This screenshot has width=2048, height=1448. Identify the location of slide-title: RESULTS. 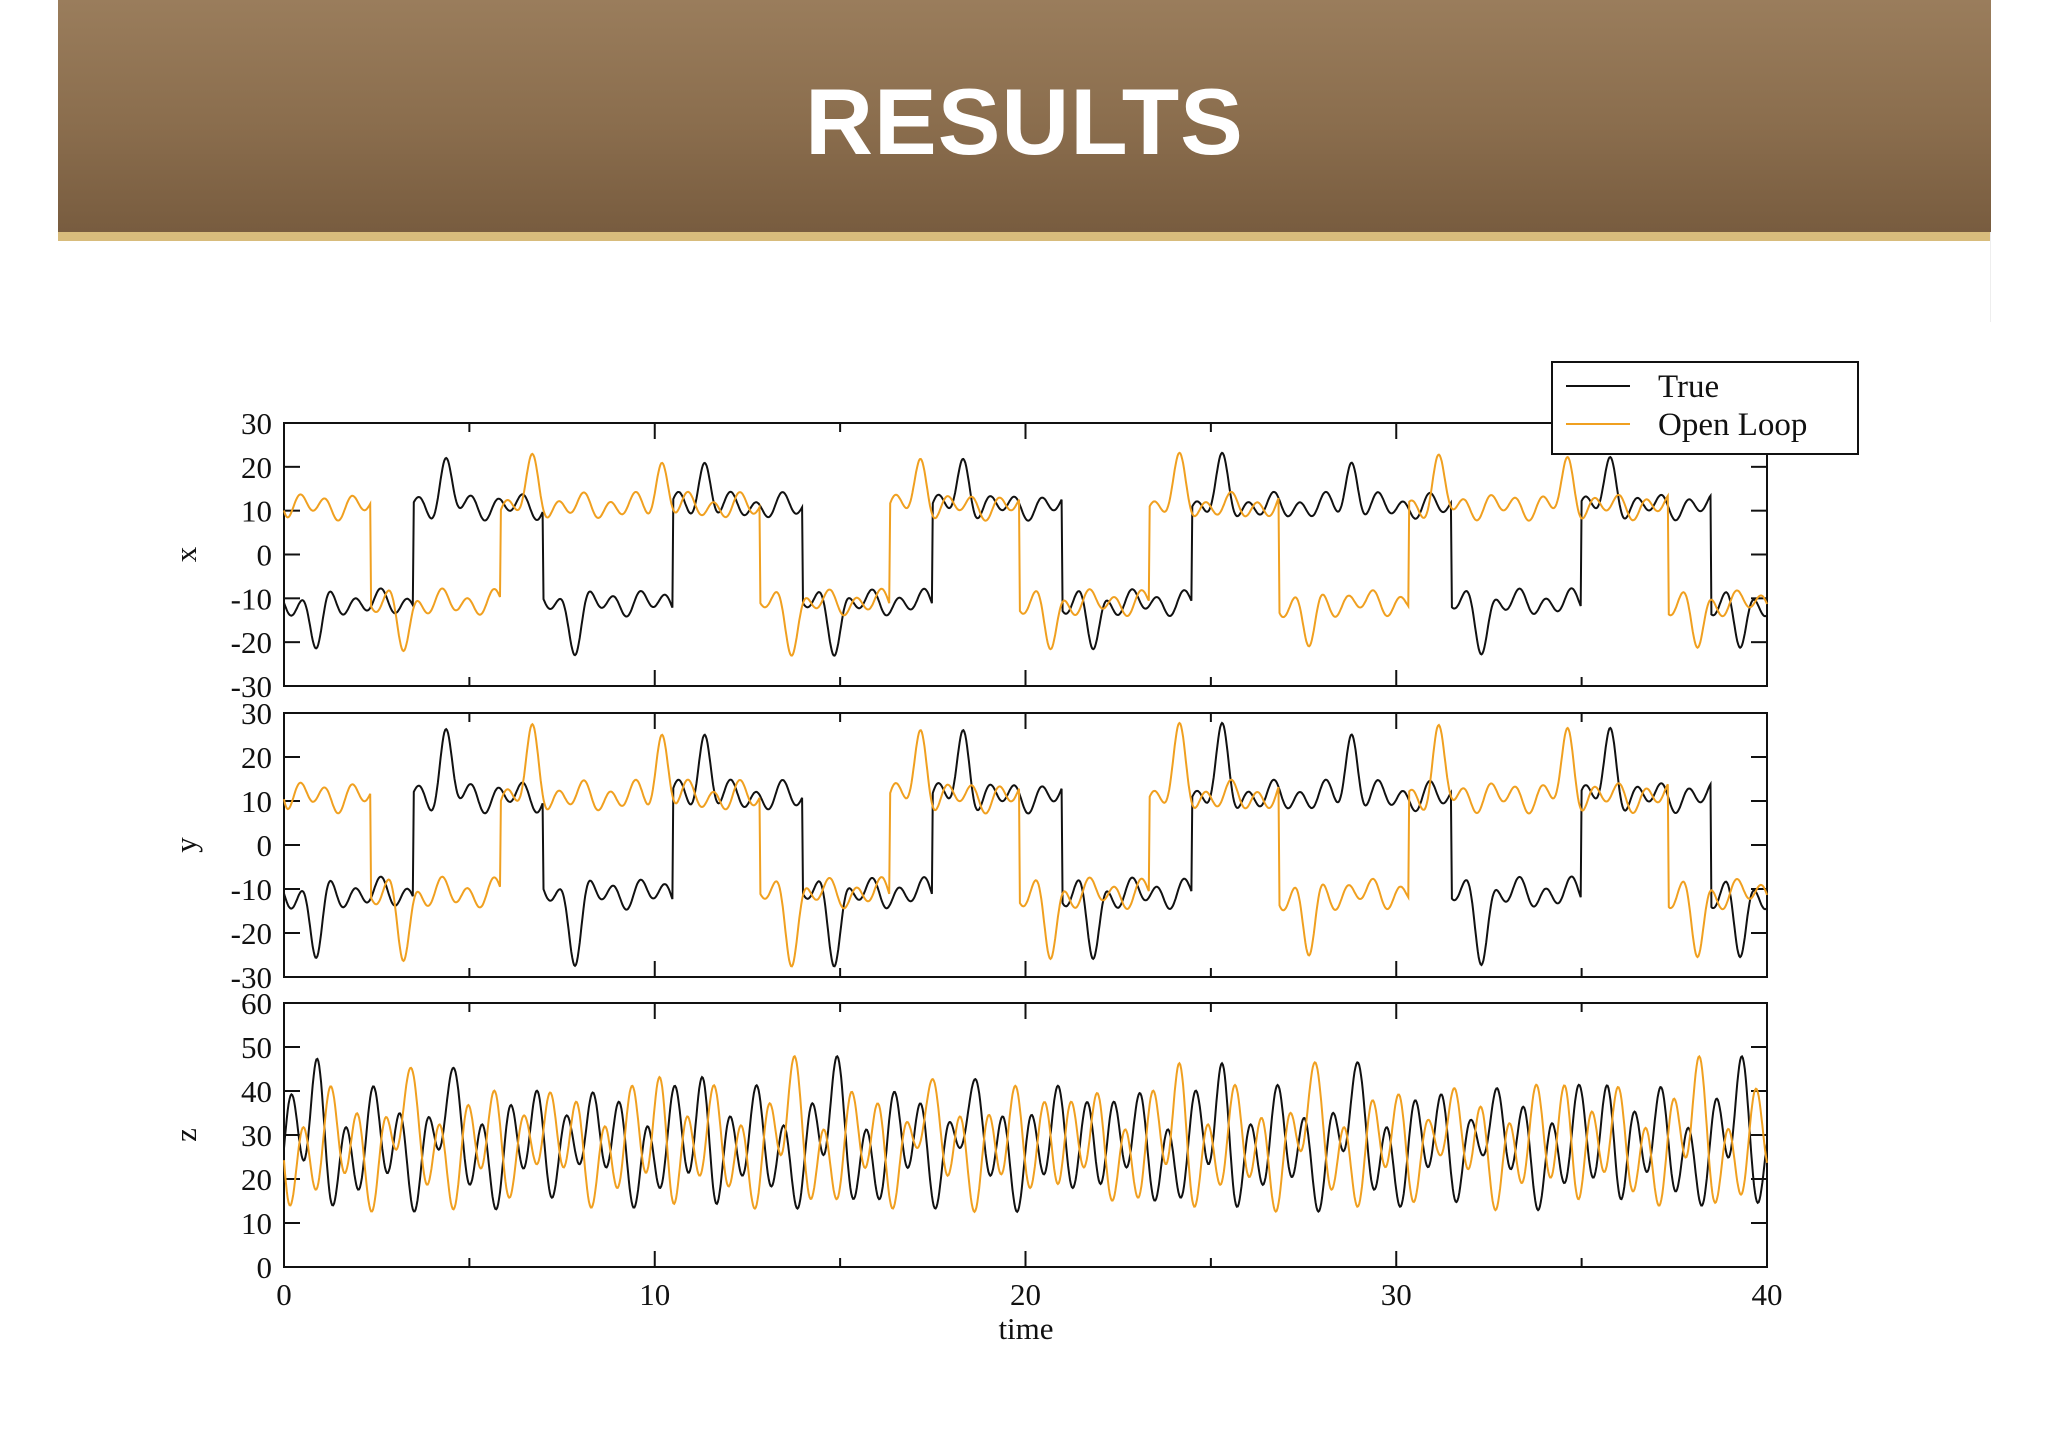
(1024, 121).